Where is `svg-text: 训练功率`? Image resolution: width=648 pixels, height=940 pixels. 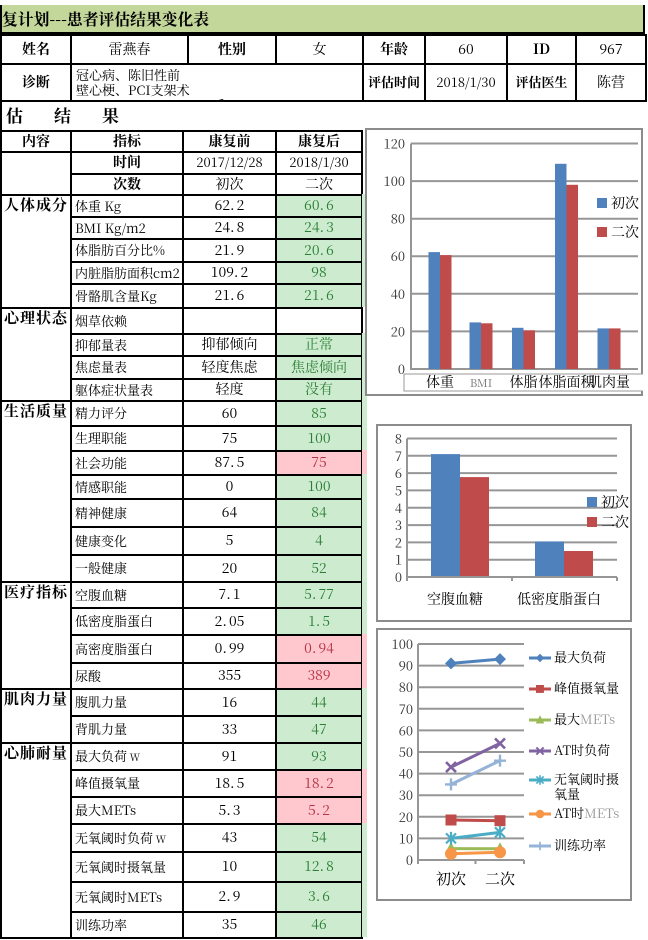 svg-text: 训练功率 is located at coordinates (580, 844).